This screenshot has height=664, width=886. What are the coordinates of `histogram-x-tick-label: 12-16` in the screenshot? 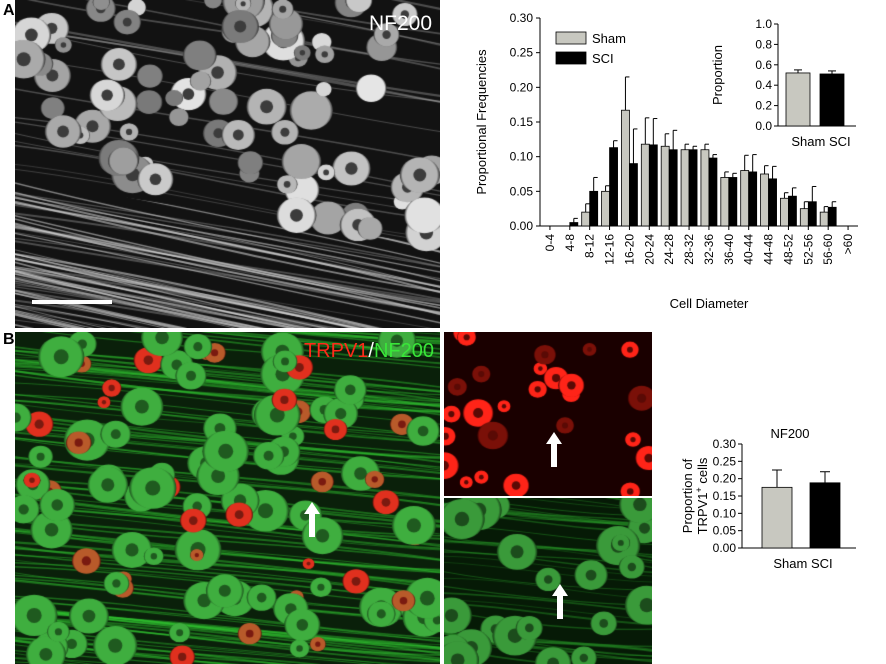 It's located at (610, 249).